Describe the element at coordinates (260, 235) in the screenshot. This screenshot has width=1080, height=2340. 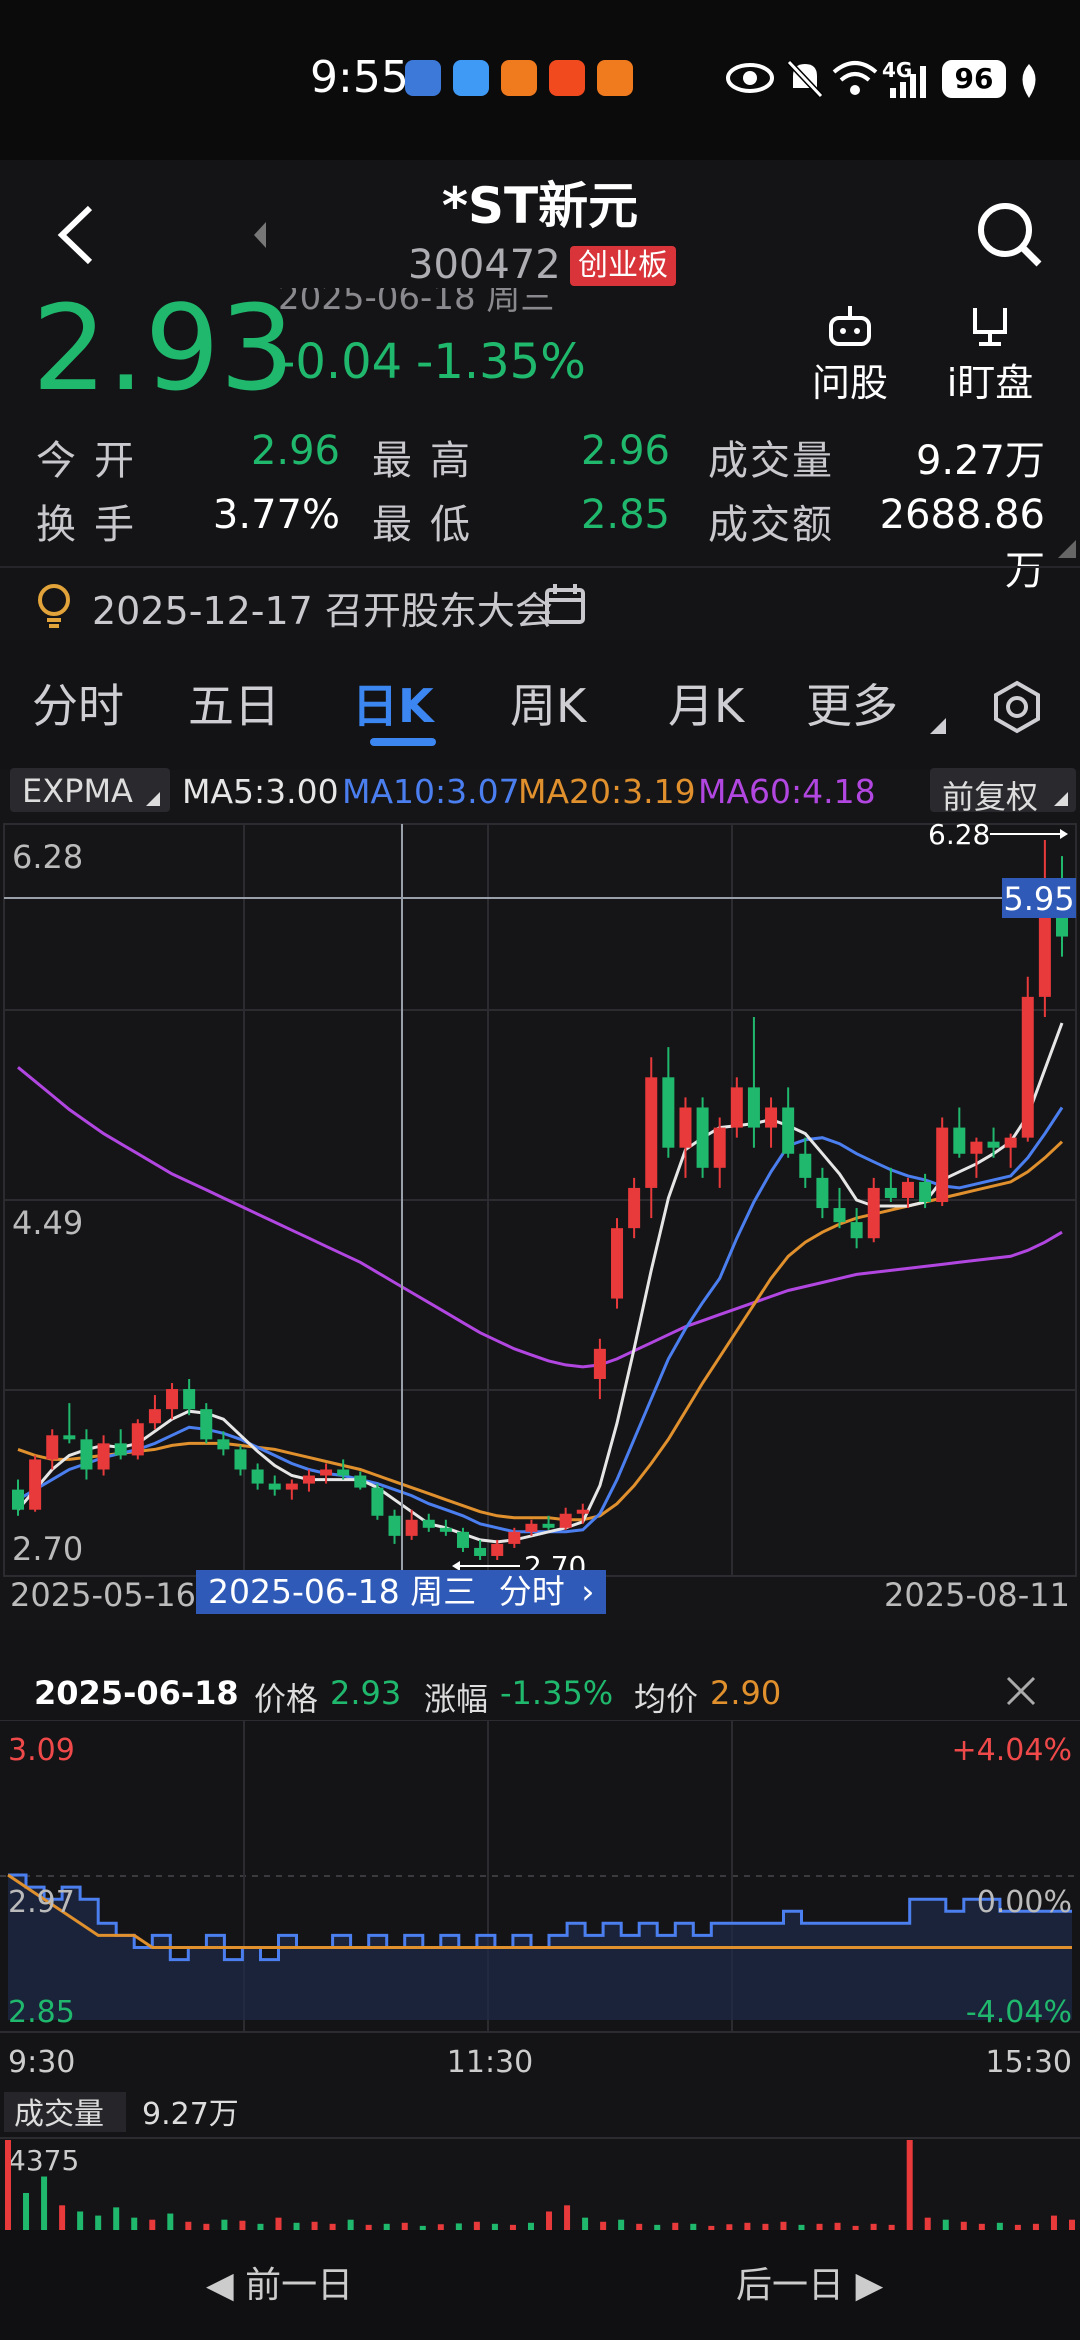
I see `prev-stock-caret-icon` at that location.